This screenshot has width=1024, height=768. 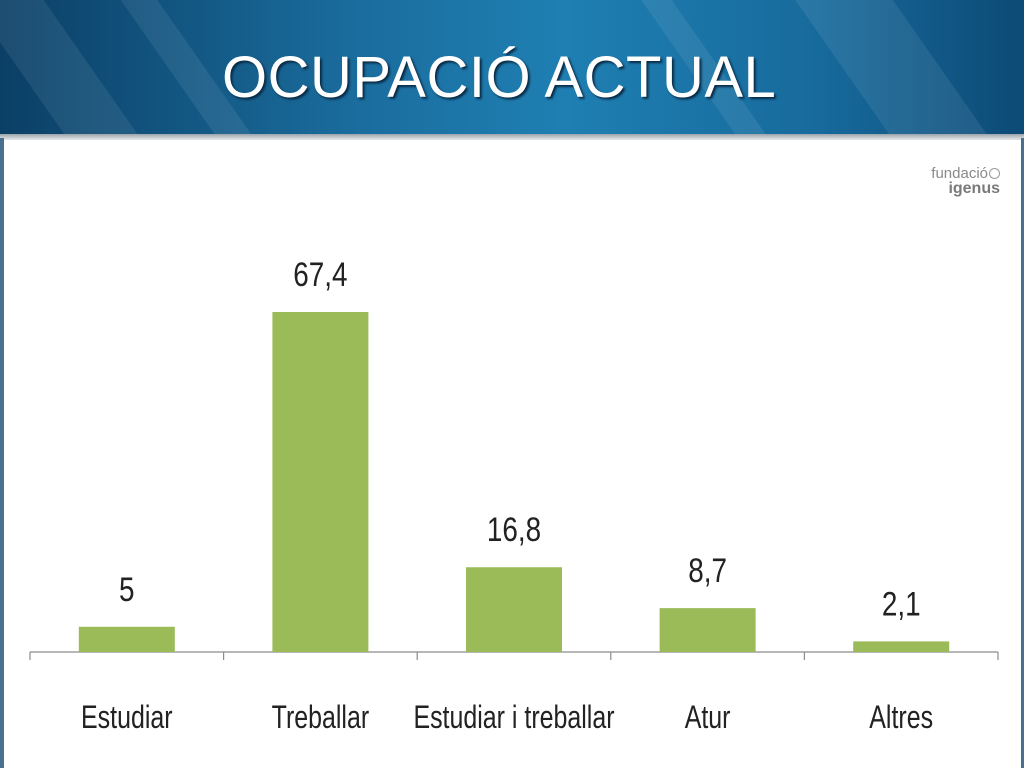 I want to click on logo-ring-icon, so click(x=994, y=174).